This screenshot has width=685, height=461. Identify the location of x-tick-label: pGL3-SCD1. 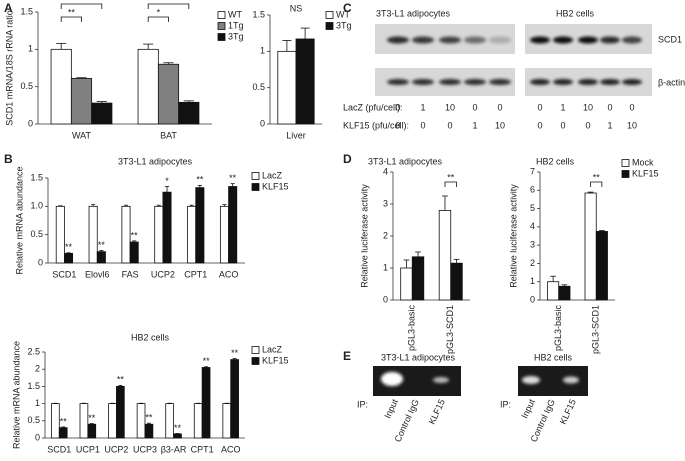
(596, 329).